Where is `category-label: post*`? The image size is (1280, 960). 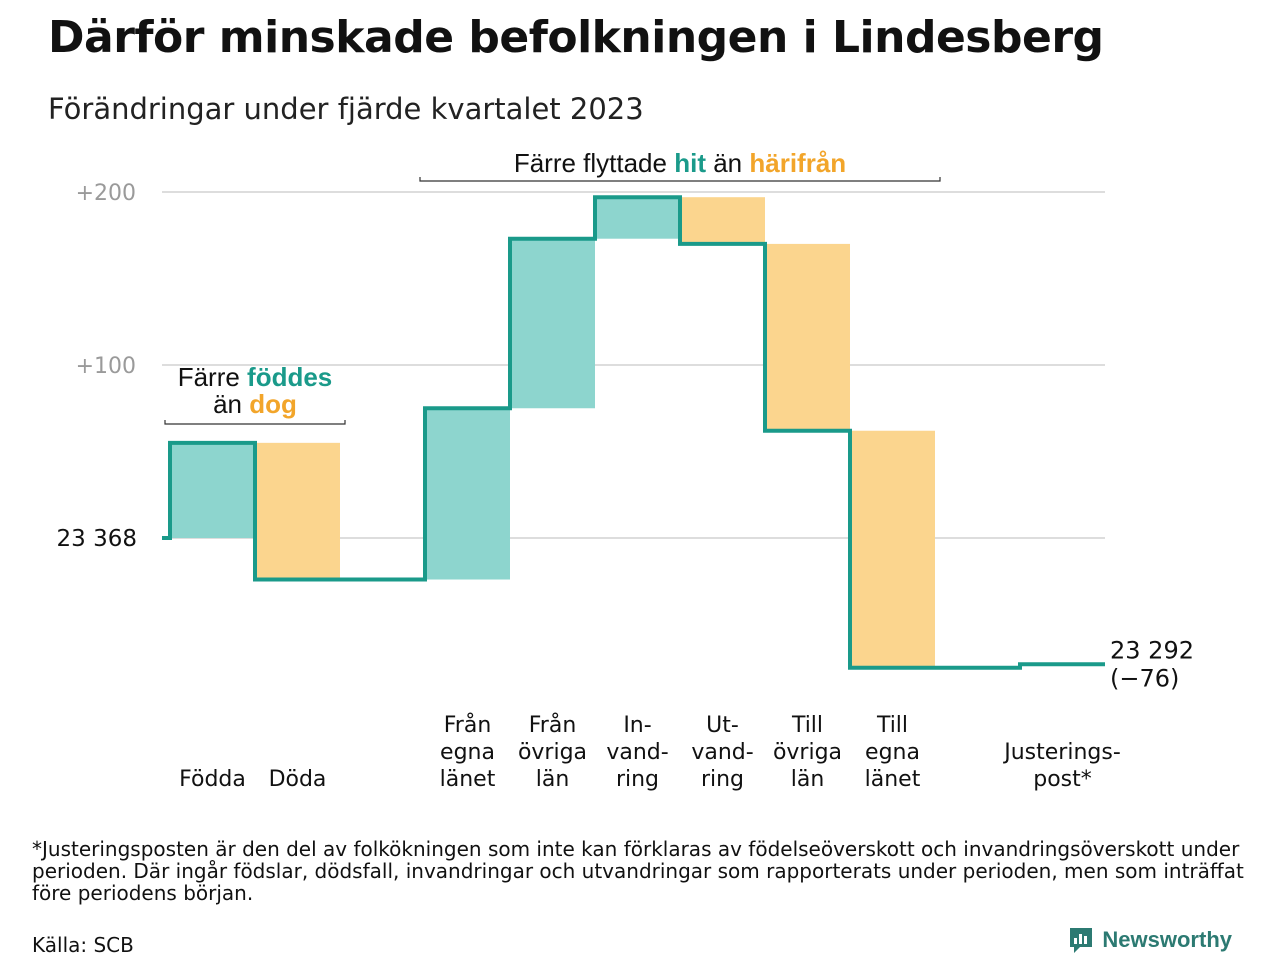 category-label: post* is located at coordinates (1062, 779).